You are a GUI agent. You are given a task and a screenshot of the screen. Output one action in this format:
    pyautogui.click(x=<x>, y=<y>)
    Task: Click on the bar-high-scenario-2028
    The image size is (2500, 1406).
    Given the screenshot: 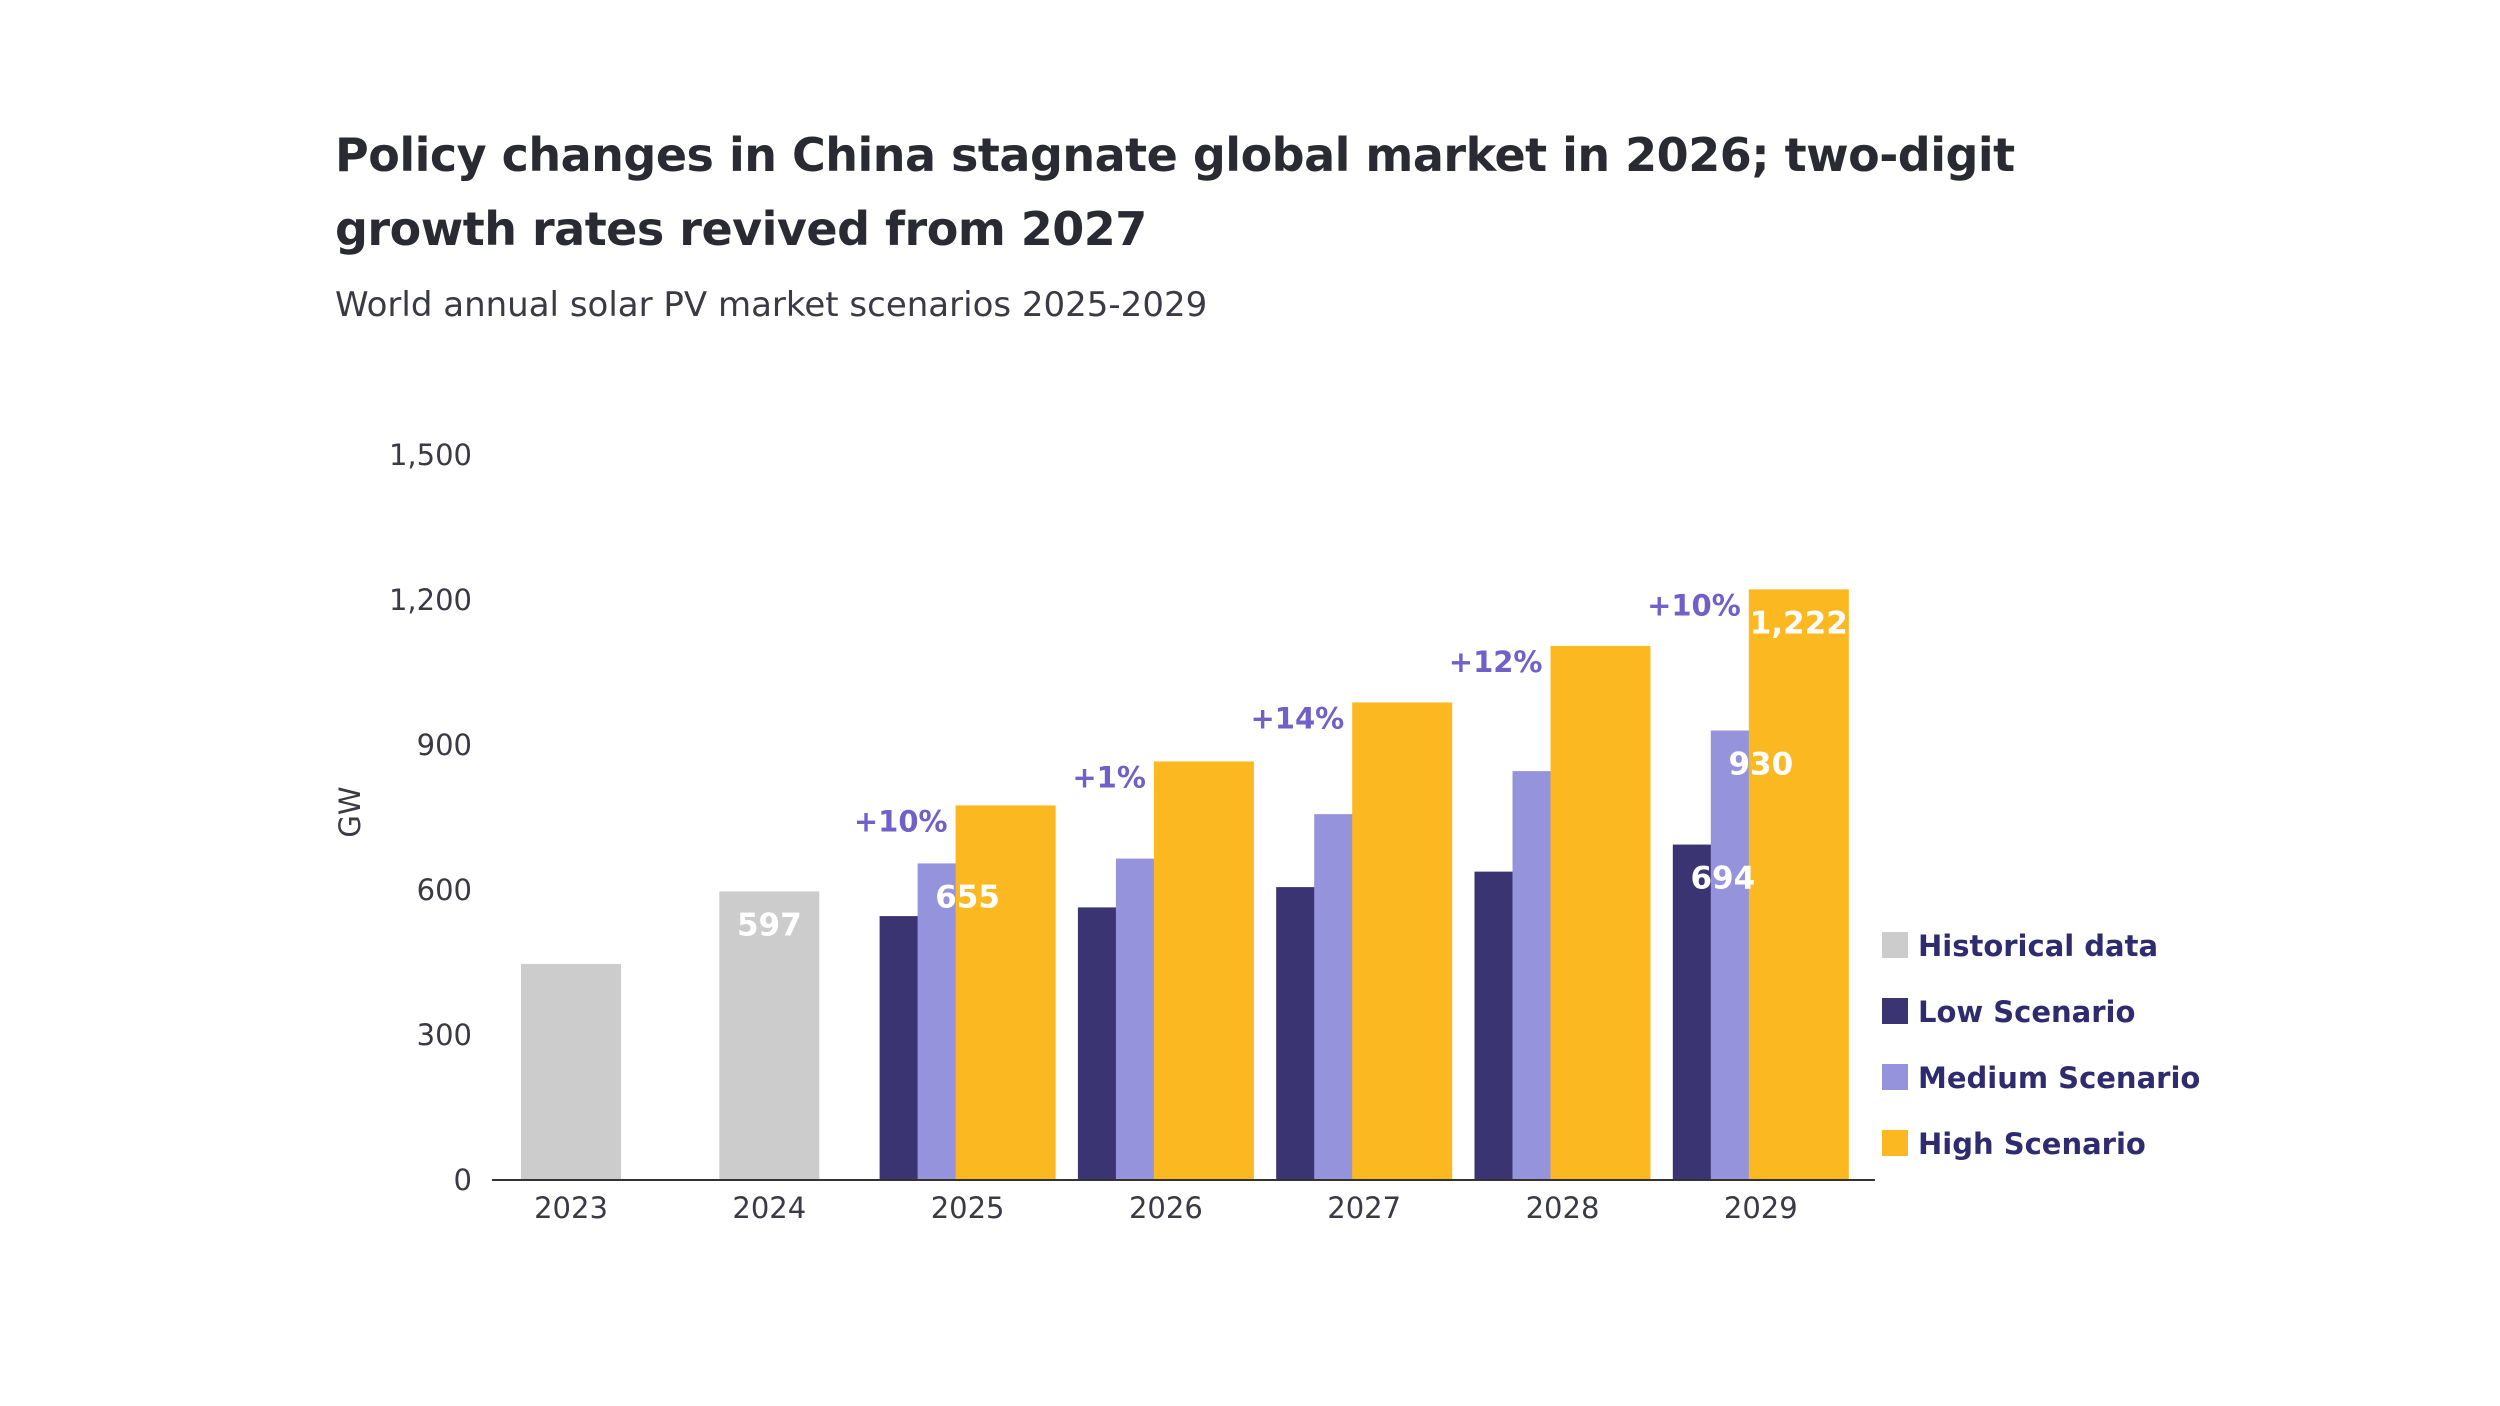 What is the action you would take?
    pyautogui.click(x=1600, y=912)
    